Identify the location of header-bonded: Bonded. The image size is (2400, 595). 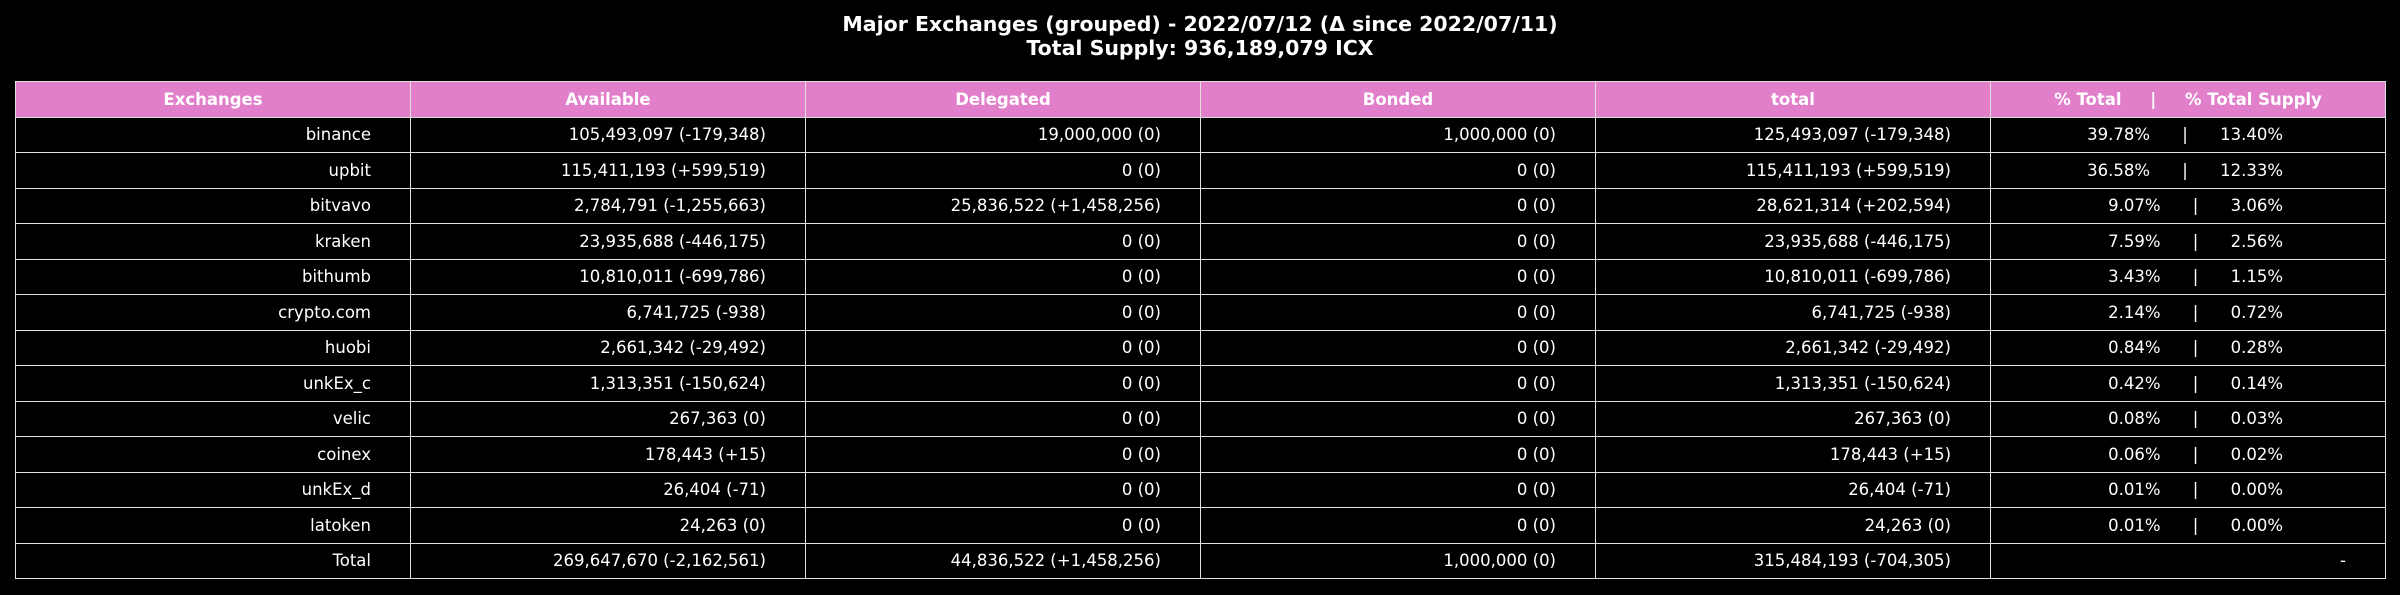
(1398, 99).